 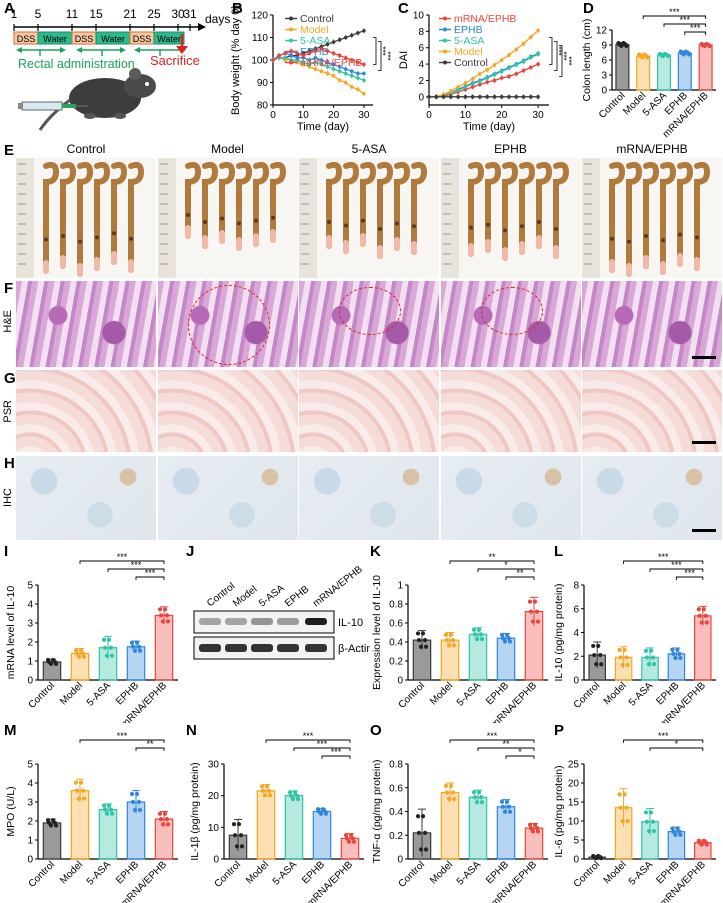 What do you see at coordinates (652, 498) in the screenshot?
I see `ihc-photo-mrna-ephb` at bounding box center [652, 498].